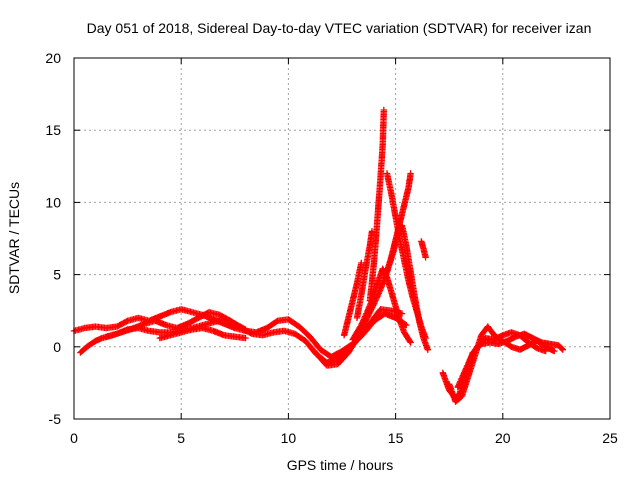  What do you see at coordinates (74, 438) in the screenshot?
I see `x-tick-label: 0` at bounding box center [74, 438].